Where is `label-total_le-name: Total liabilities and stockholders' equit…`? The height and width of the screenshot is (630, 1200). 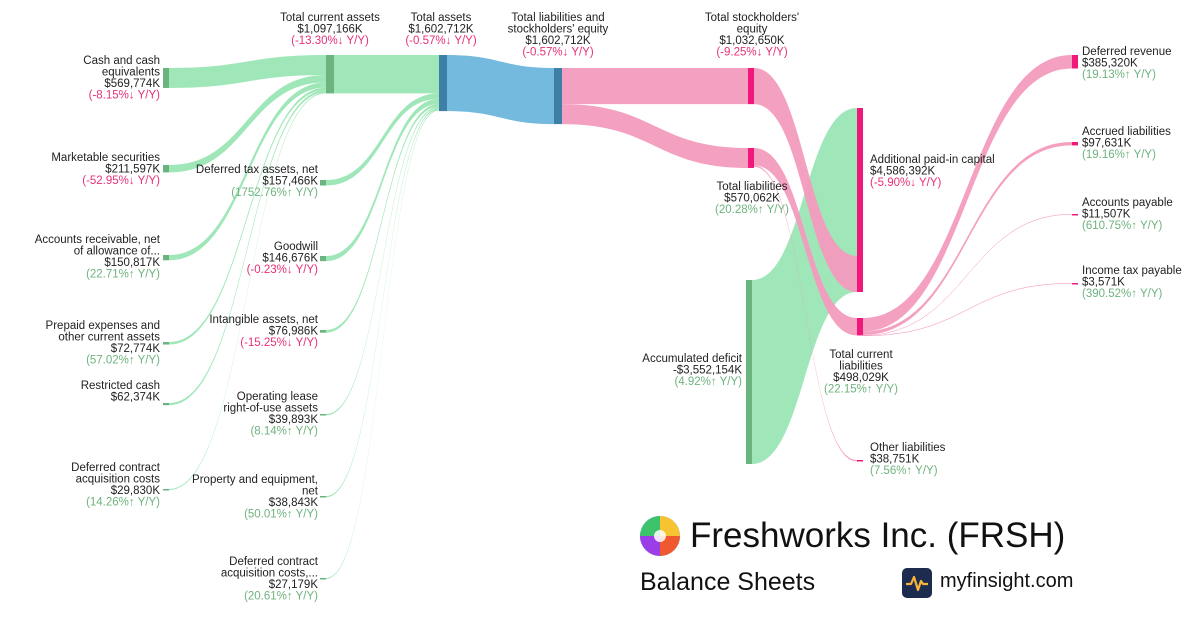 label-total_le-name: Total liabilities and stockholders' equit… is located at coordinates (558, 29).